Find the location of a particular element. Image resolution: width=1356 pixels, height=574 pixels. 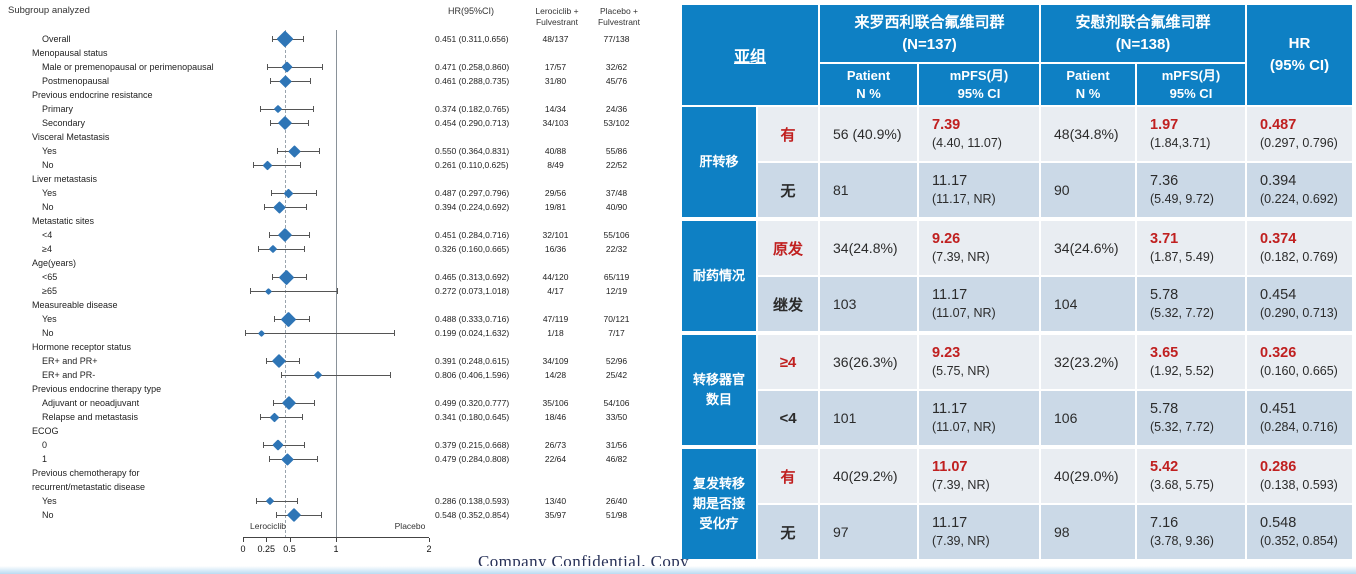

mpfs-cell-arm1-ci: (7.39, NR) is located at coordinates (961, 541).